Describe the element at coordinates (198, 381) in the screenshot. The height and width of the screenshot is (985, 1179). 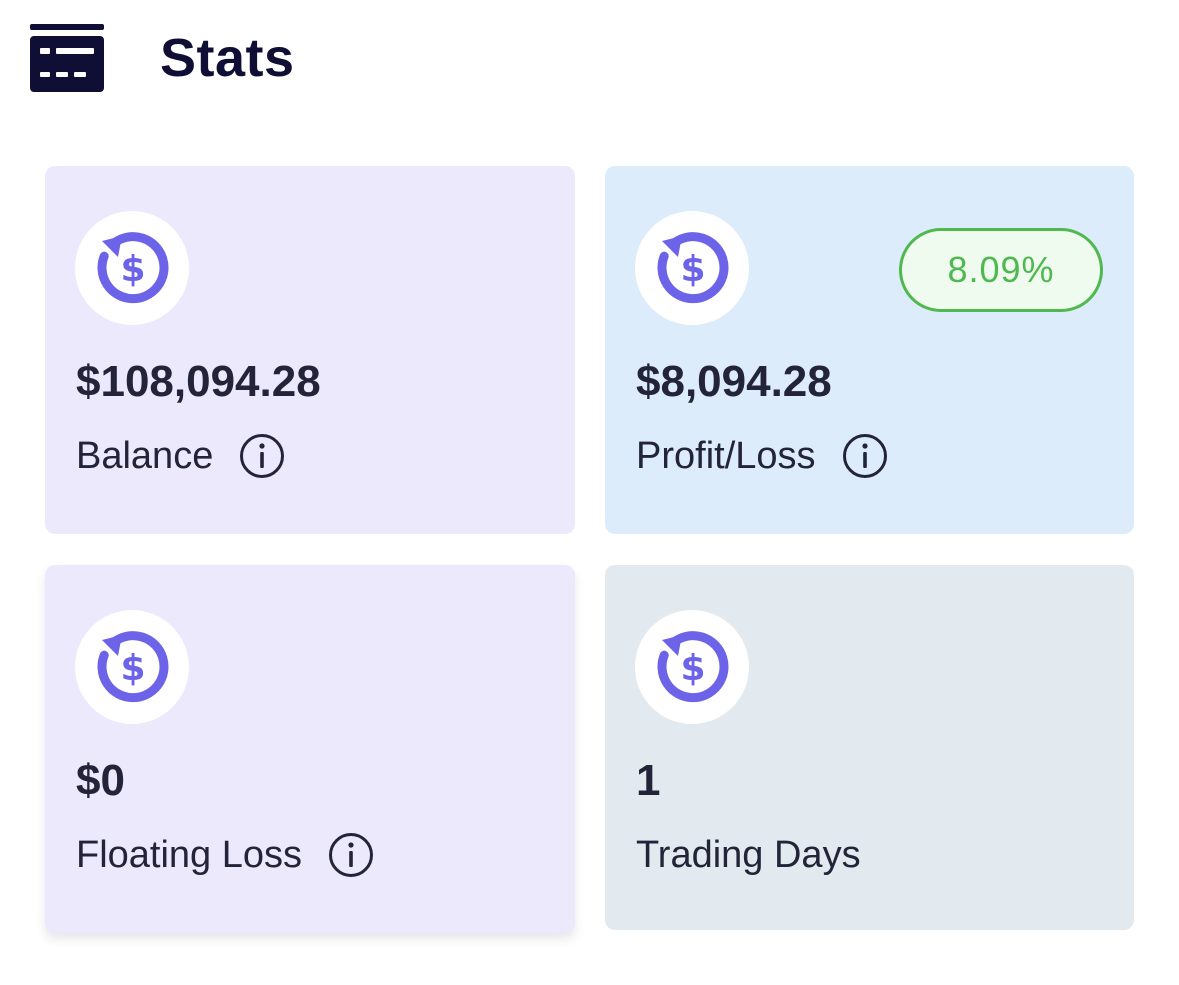
I see `balance-value: $108,094.28` at that location.